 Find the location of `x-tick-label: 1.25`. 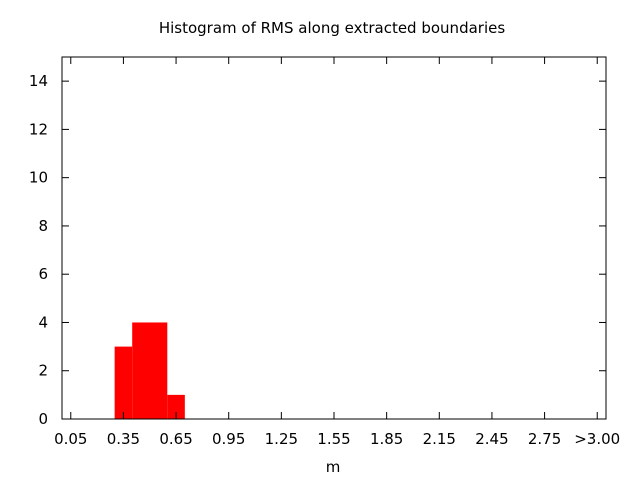

x-tick-label: 1.25 is located at coordinates (281, 439).